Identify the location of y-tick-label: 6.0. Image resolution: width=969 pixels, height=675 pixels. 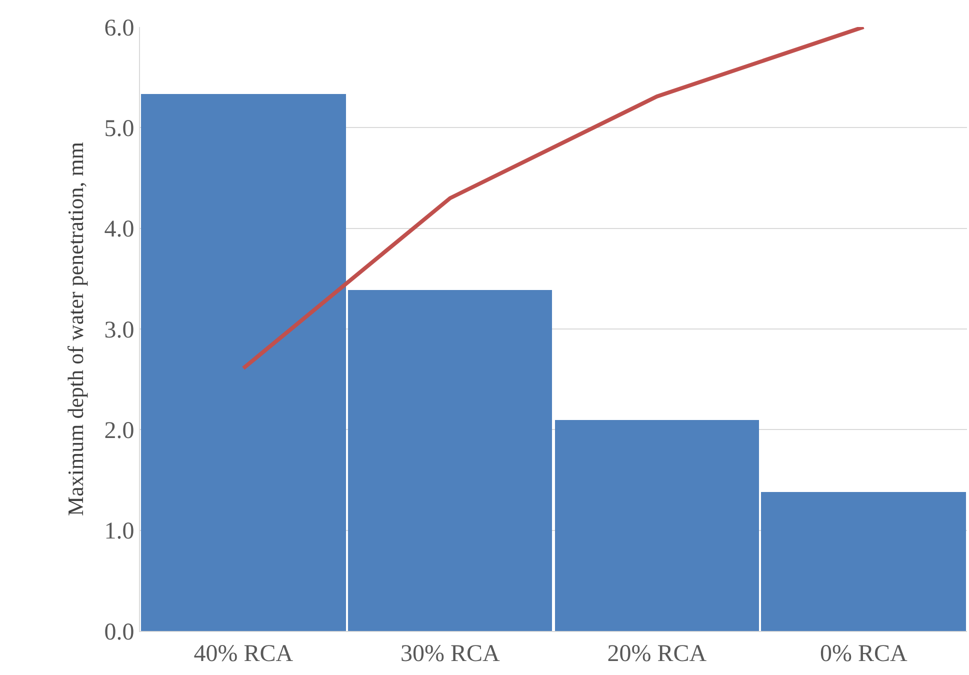
(119, 28).